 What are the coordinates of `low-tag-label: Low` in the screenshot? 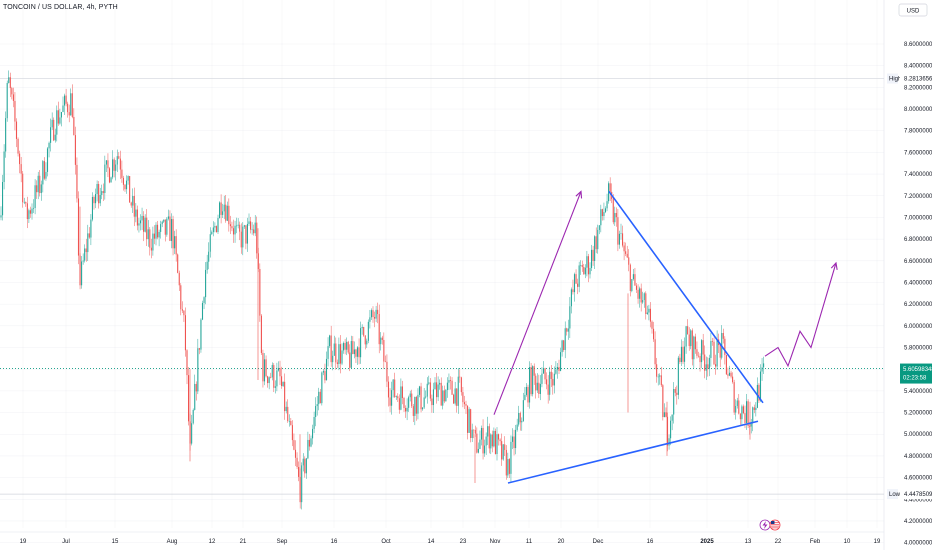 It's located at (895, 495).